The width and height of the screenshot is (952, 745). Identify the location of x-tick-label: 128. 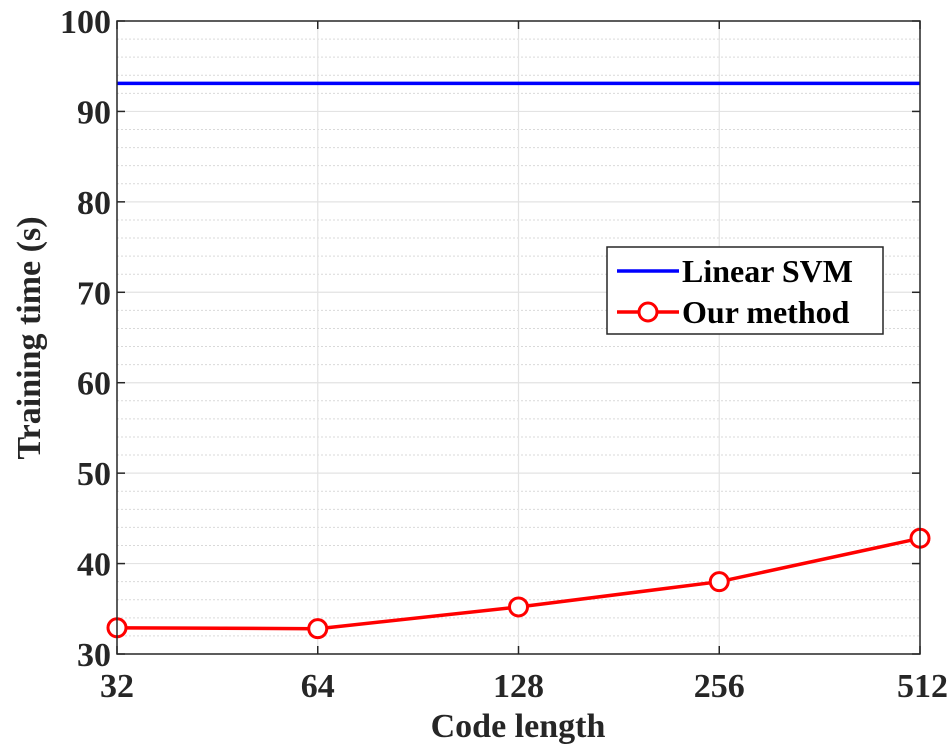
(518, 686).